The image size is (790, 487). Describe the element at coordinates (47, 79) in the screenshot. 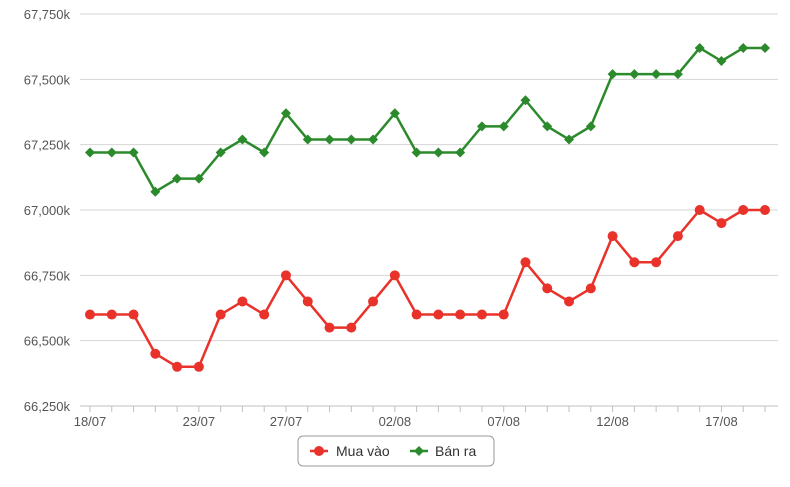

I see `y-tick-label: 67,500k` at that location.